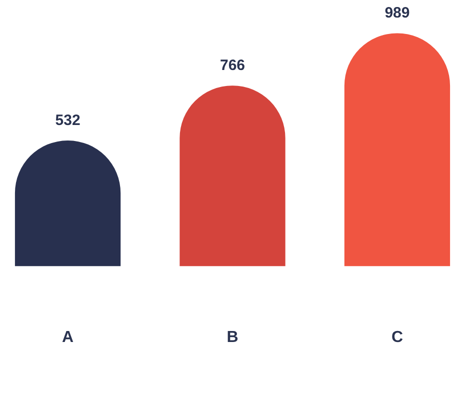 The width and height of the screenshot is (465, 412). I want to click on data-label: 532, so click(67, 121).